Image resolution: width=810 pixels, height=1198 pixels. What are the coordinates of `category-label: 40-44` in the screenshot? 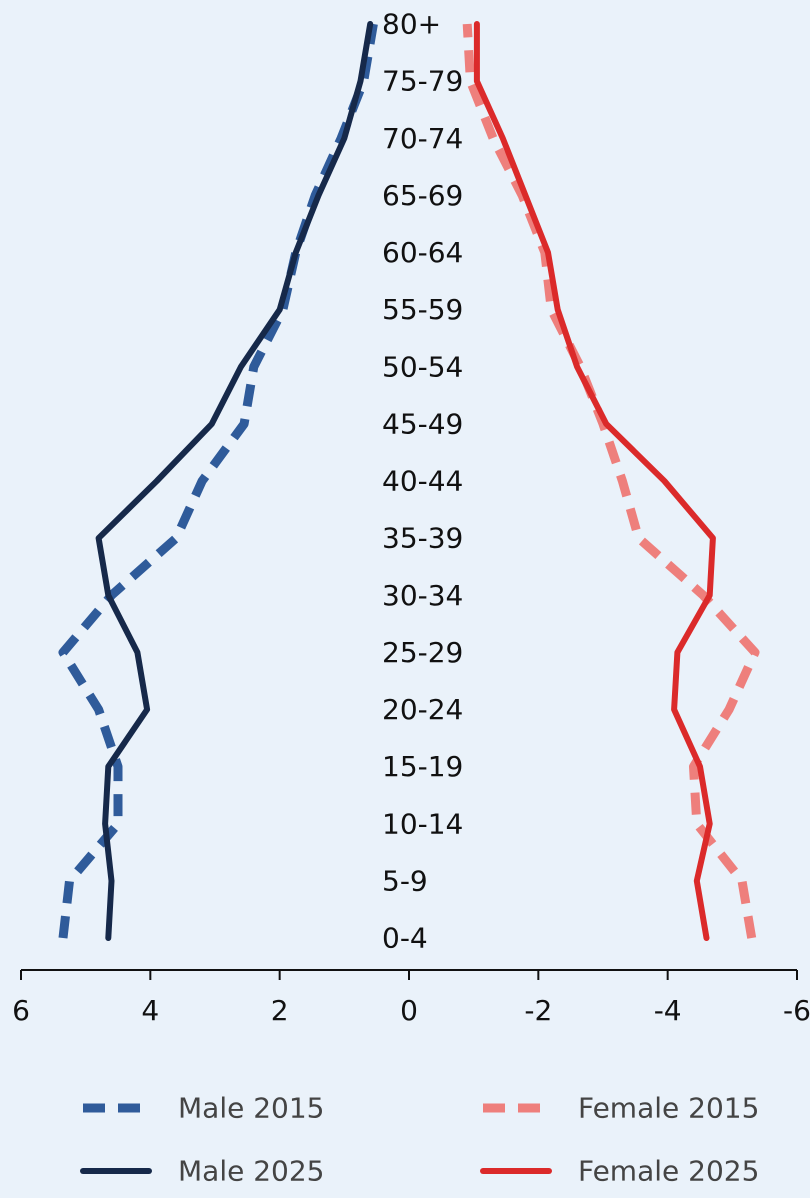 It's located at (422, 481).